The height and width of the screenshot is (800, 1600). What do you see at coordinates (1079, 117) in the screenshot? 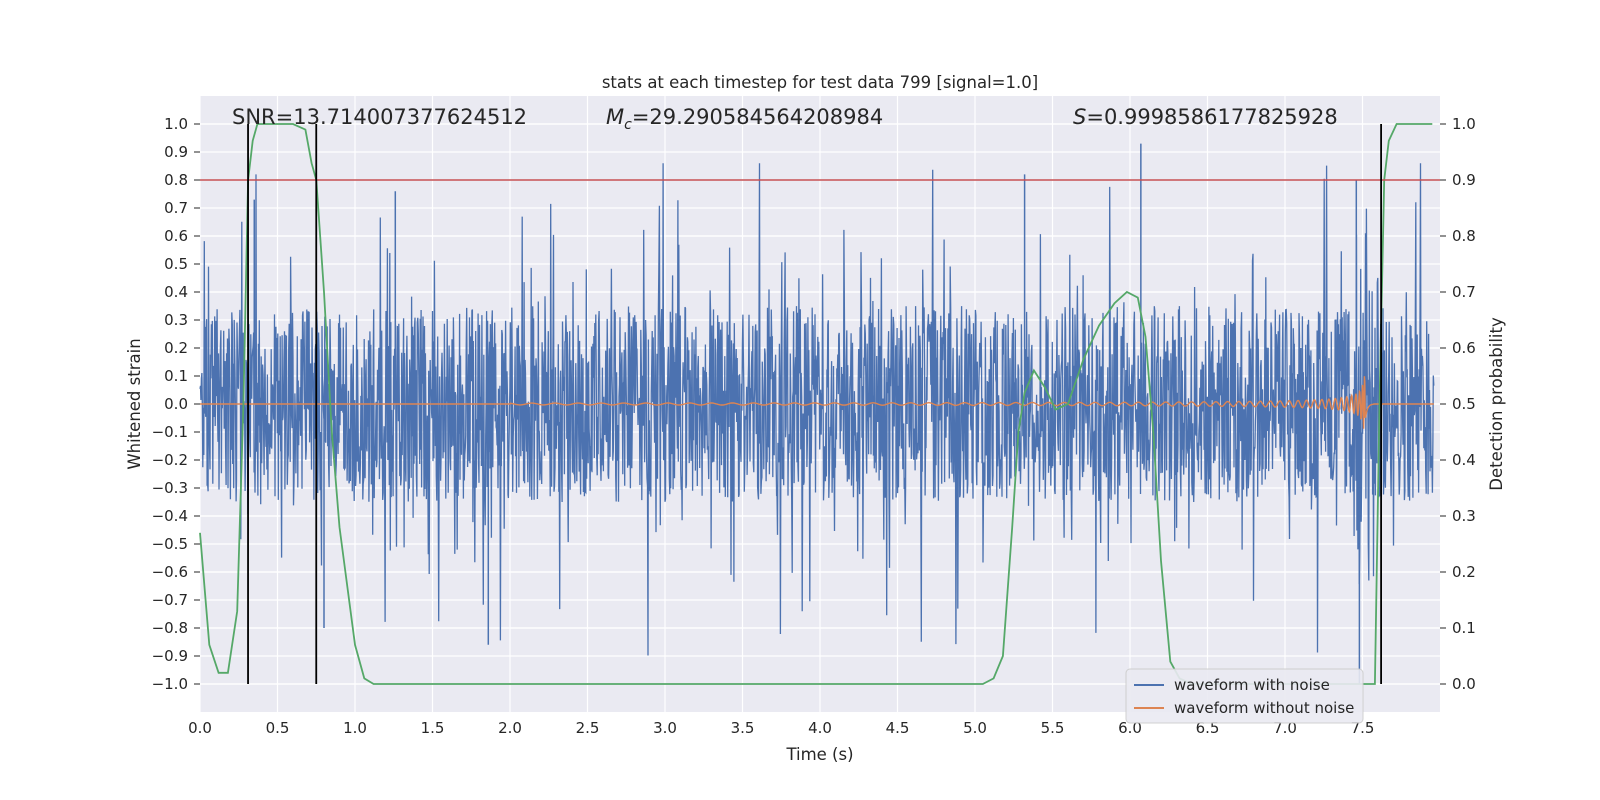
I see `score-symbol: S` at bounding box center [1079, 117].